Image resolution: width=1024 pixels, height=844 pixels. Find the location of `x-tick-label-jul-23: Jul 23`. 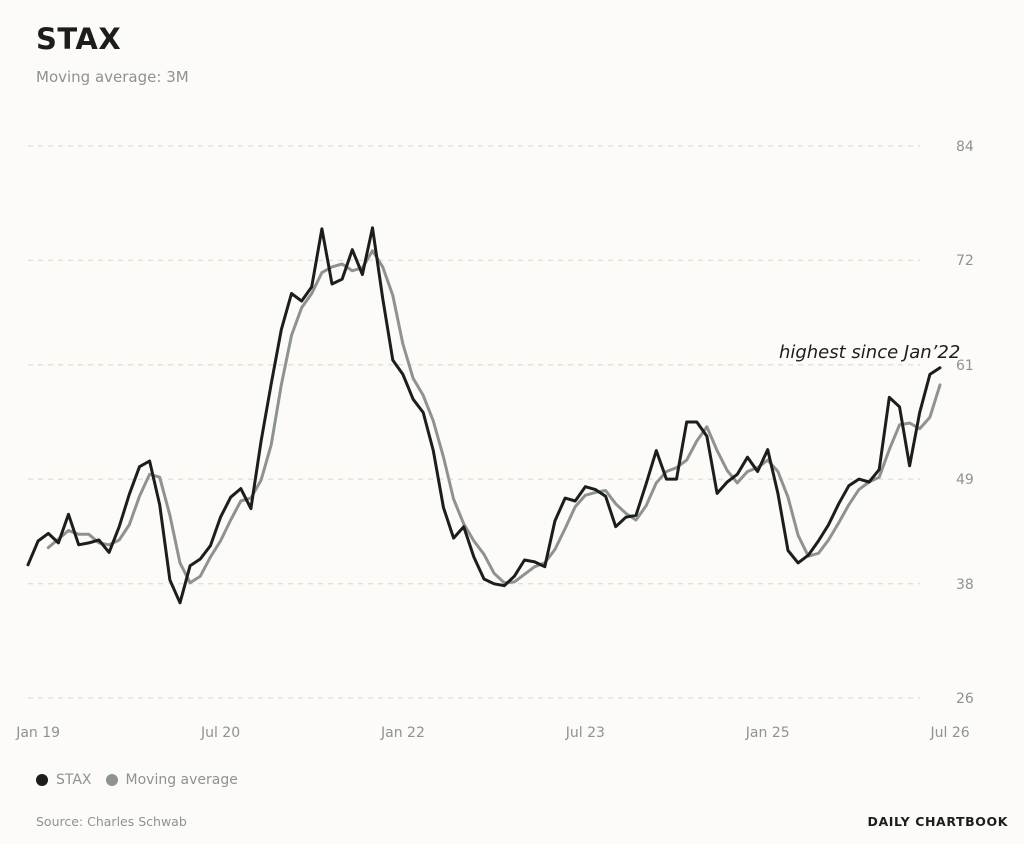

x-tick-label-jul-23: Jul 23 is located at coordinates (585, 733).